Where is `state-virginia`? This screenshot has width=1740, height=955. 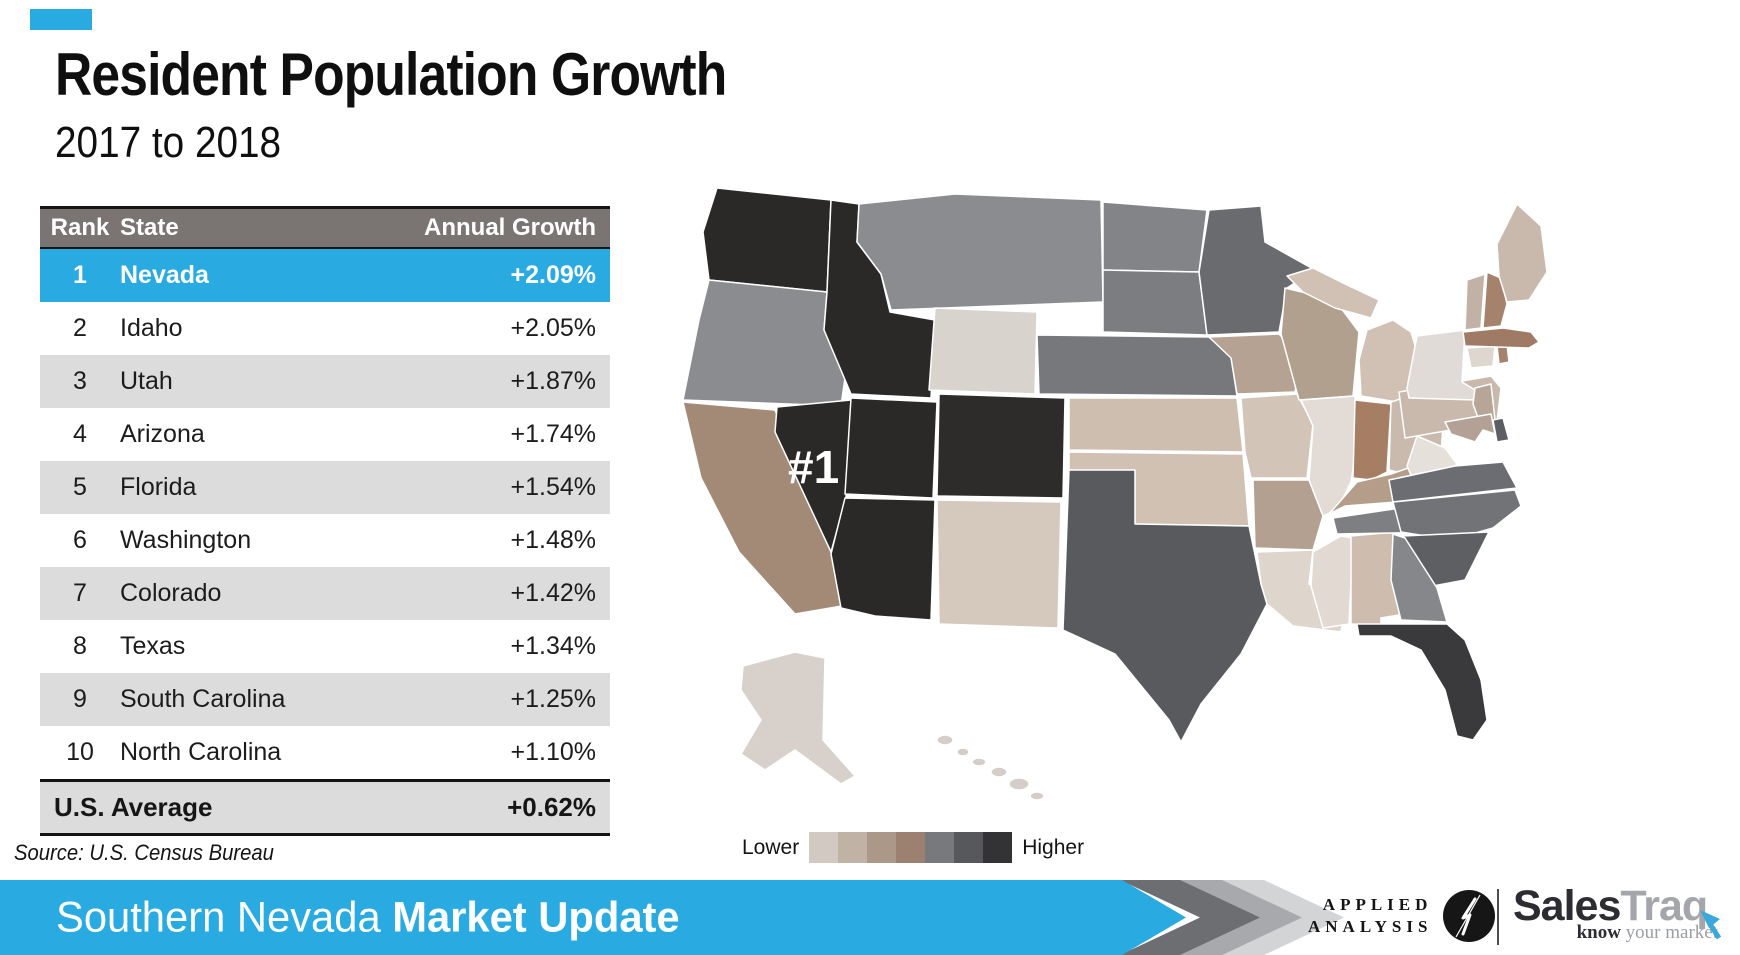 state-virginia is located at coordinates (1453, 482).